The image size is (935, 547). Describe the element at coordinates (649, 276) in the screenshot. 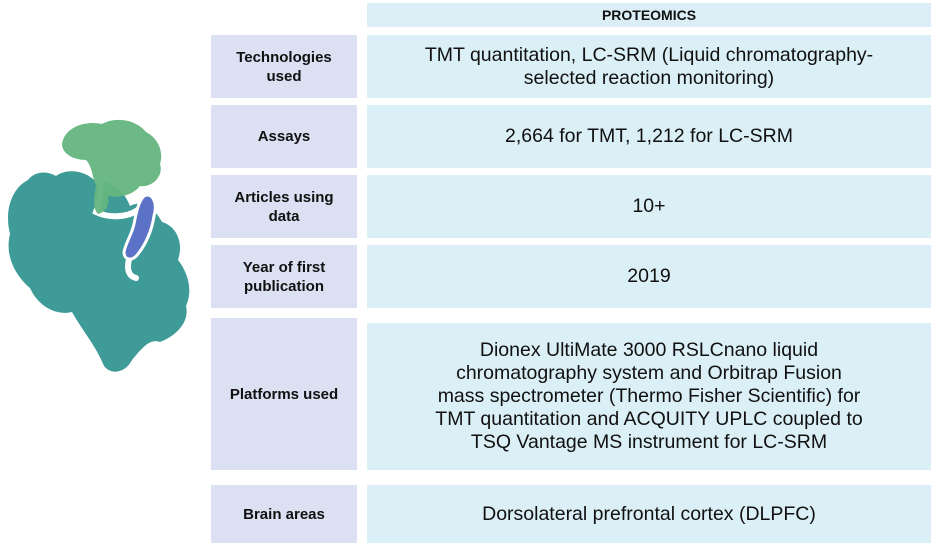

I see `row-value-year-of-first-publication: 2019` at that location.